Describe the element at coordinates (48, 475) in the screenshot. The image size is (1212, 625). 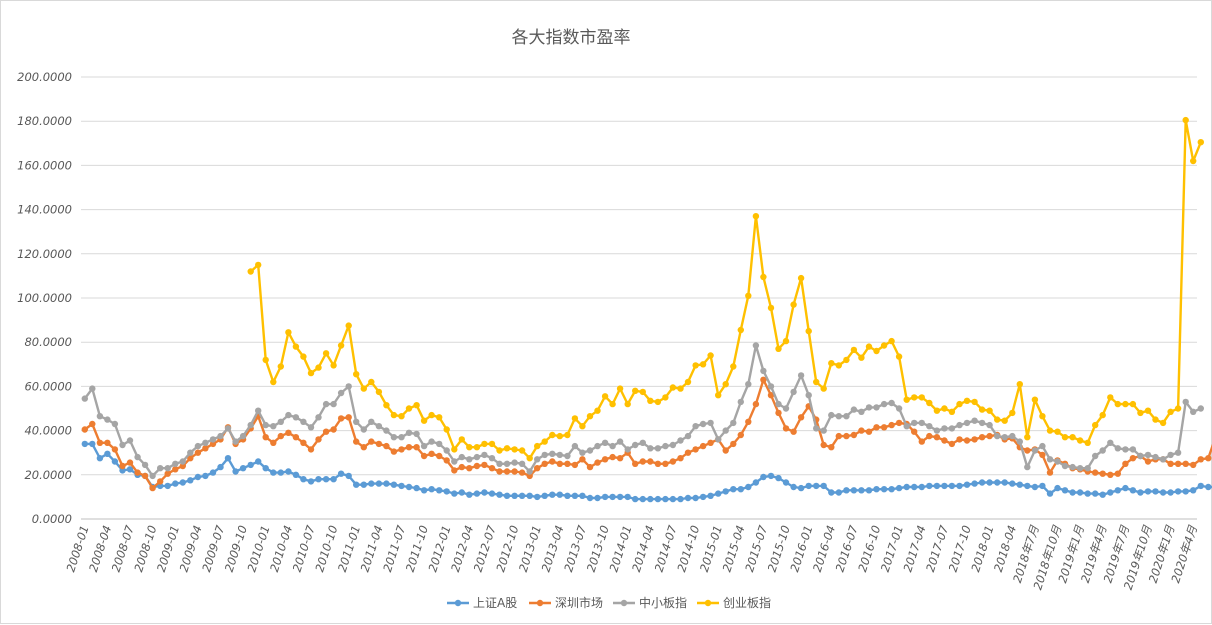
I see `y-tick-label: 20.0000` at that location.